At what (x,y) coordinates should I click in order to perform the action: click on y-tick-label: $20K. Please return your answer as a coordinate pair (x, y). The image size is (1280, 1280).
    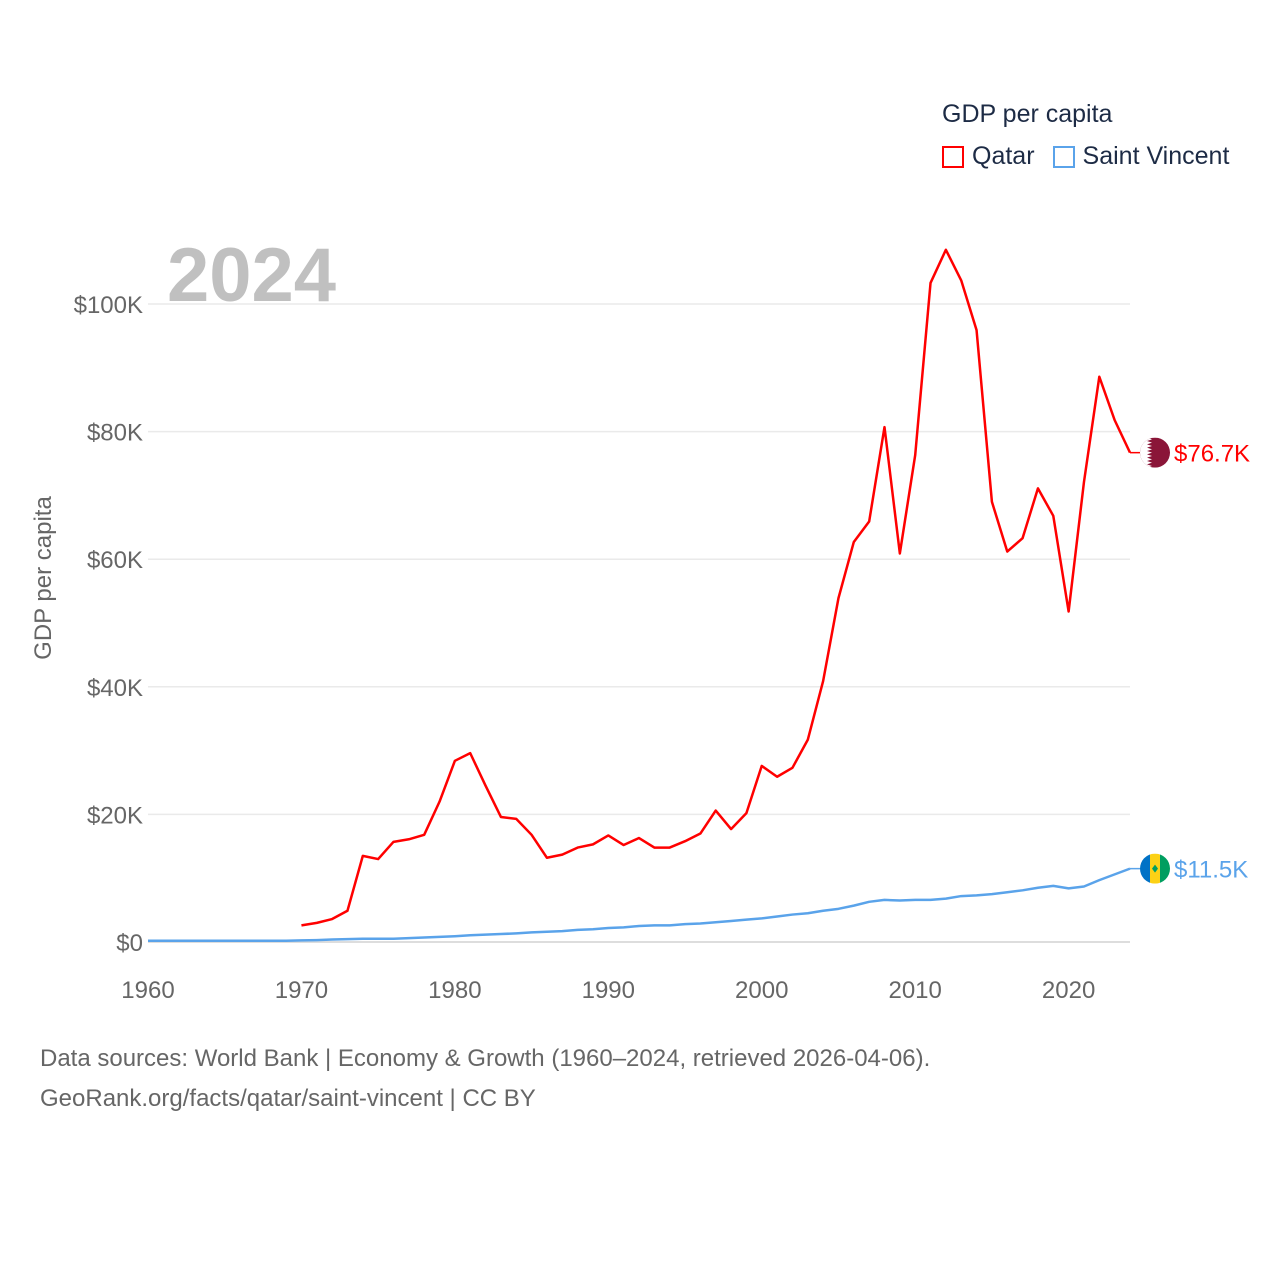
    Looking at the image, I should click on (115, 815).